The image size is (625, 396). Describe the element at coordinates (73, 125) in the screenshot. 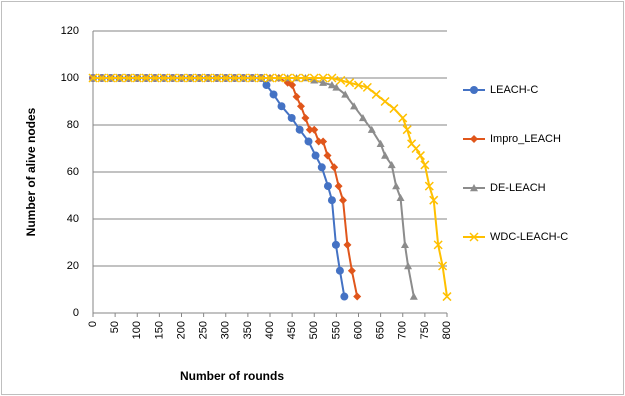

I see `y-tick-label: 80` at that location.